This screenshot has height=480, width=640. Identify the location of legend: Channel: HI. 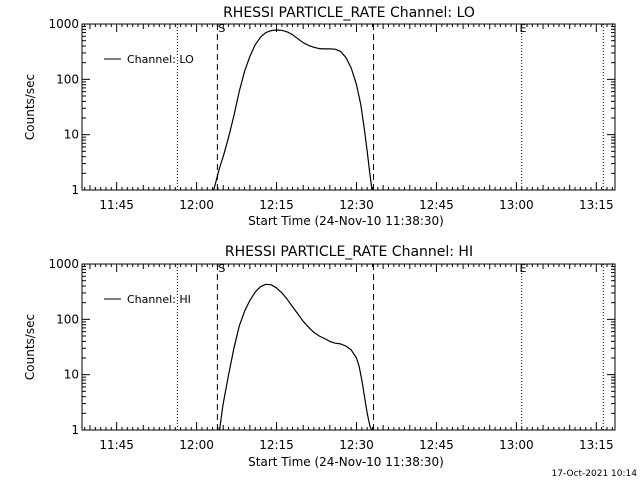
(147, 299).